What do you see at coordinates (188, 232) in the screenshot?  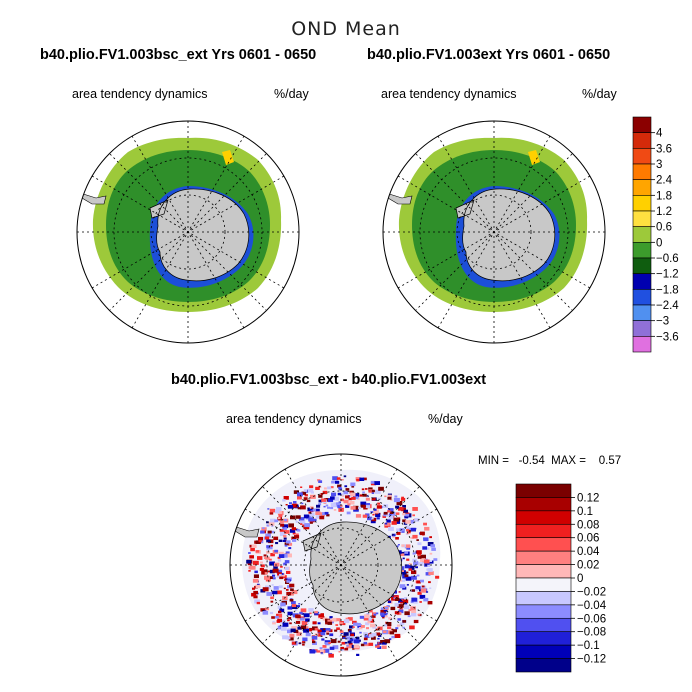 I see `left-graticule` at bounding box center [188, 232].